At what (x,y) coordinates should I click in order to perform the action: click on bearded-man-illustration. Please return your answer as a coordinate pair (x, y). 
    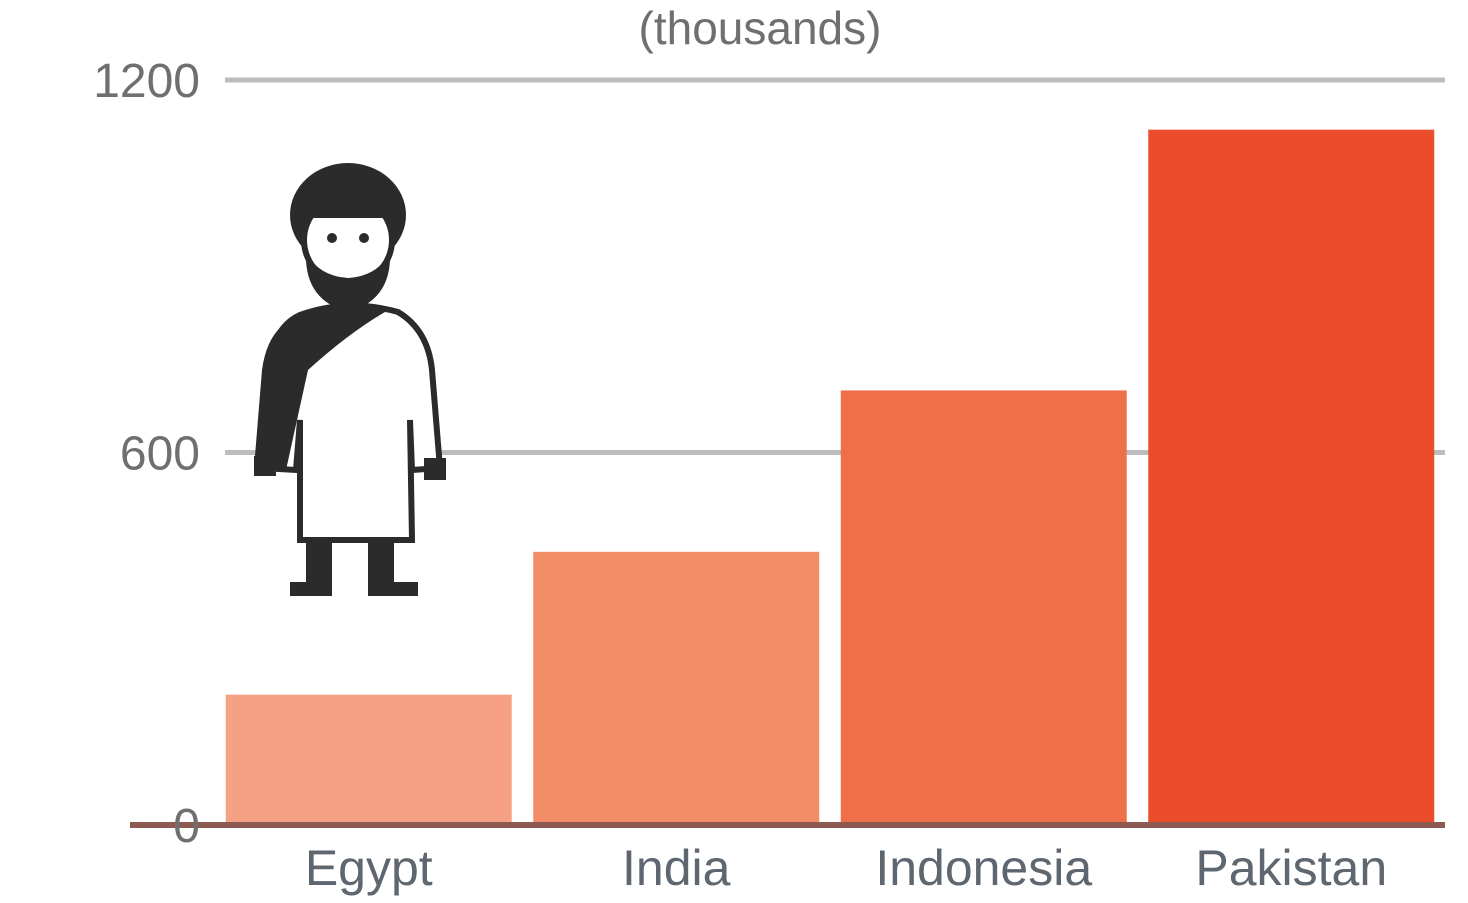
    Looking at the image, I should click on (350, 379).